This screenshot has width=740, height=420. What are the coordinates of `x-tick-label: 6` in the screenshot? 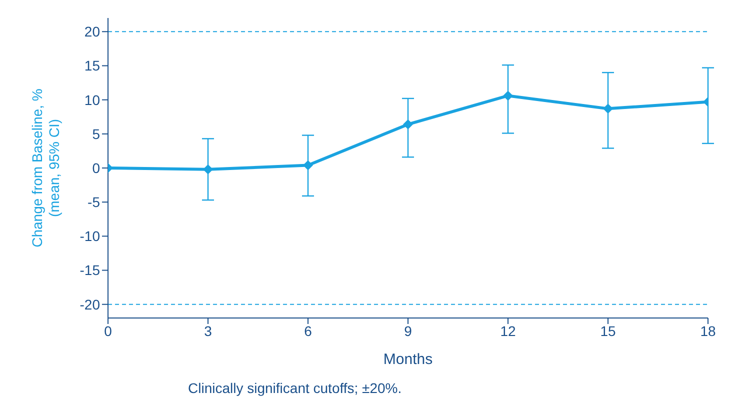 It's located at (308, 330).